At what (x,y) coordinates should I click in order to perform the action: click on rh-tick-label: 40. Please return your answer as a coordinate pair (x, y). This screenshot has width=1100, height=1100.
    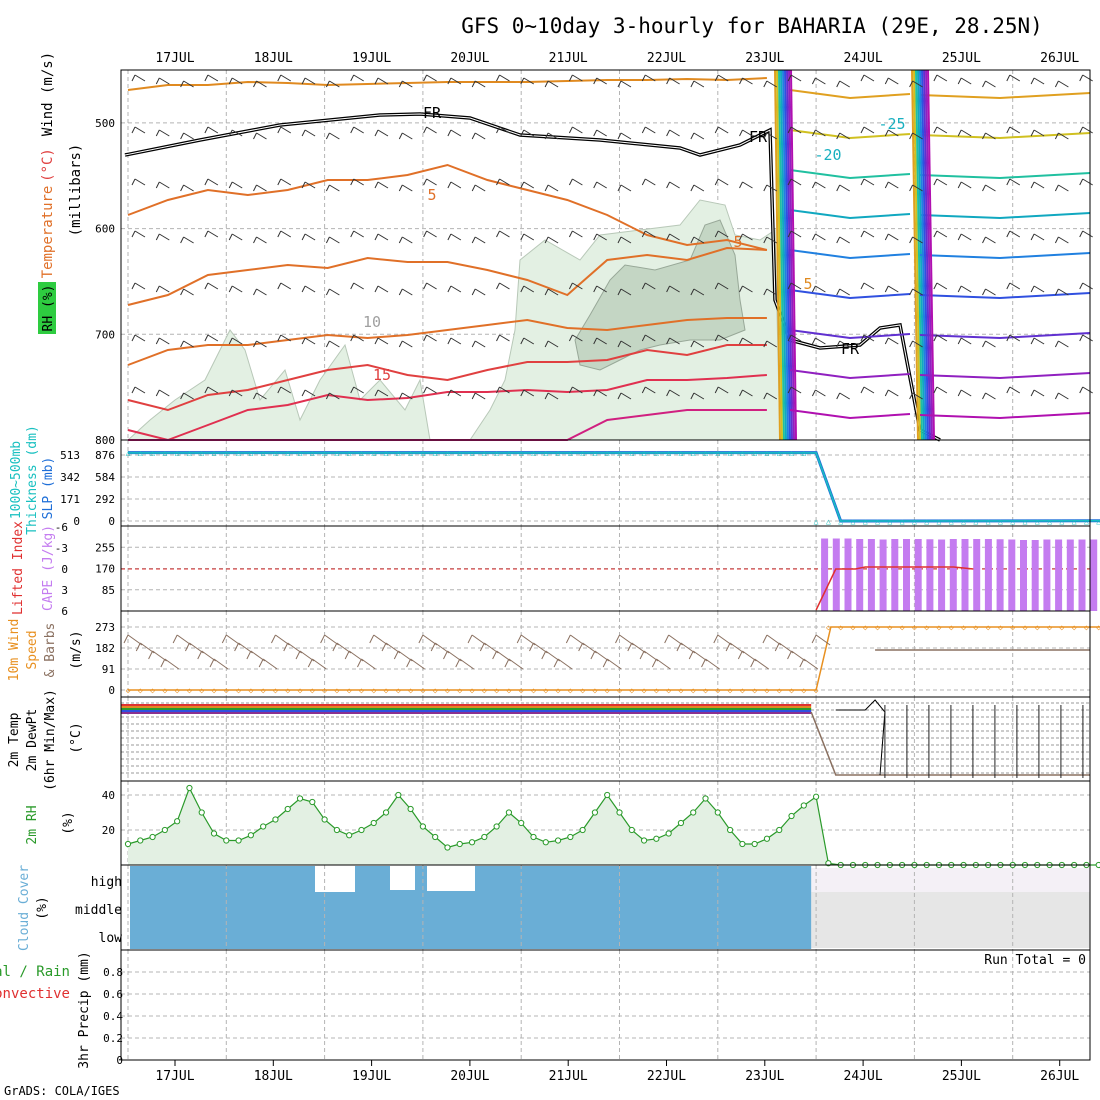
    Looking at the image, I should click on (108, 795).